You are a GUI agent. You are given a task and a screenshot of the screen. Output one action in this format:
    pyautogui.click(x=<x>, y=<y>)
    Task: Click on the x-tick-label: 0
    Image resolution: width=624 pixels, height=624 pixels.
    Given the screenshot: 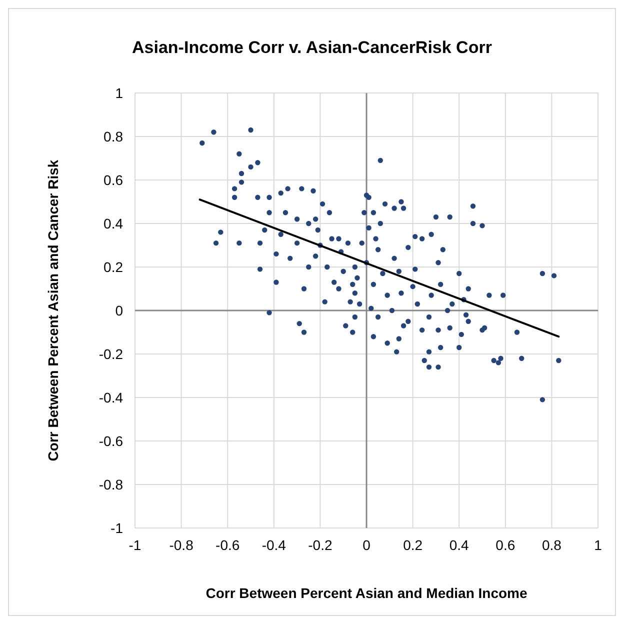 What is the action you would take?
    pyautogui.click(x=366, y=545)
    